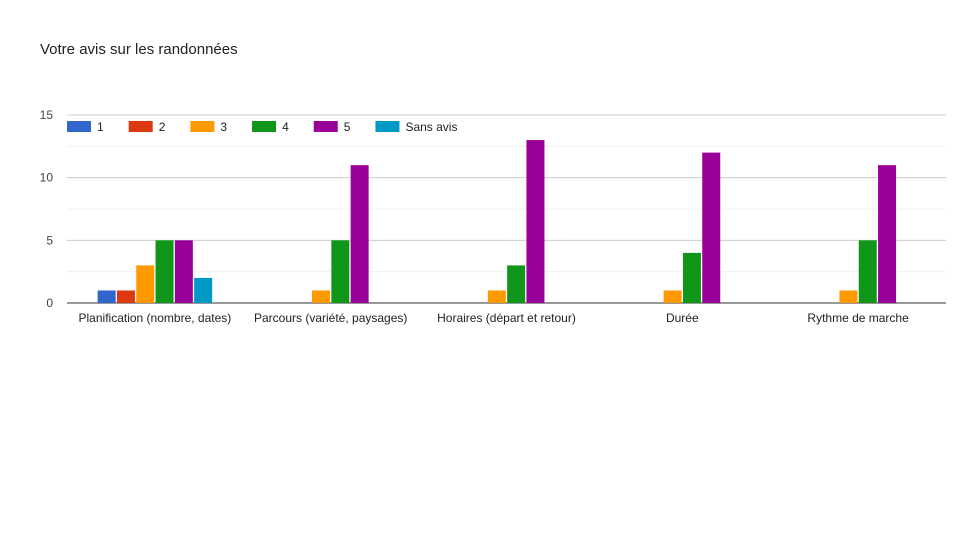 Image resolution: width=960 pixels, height=540 pixels. I want to click on legend-item-2: 2, so click(147, 127).